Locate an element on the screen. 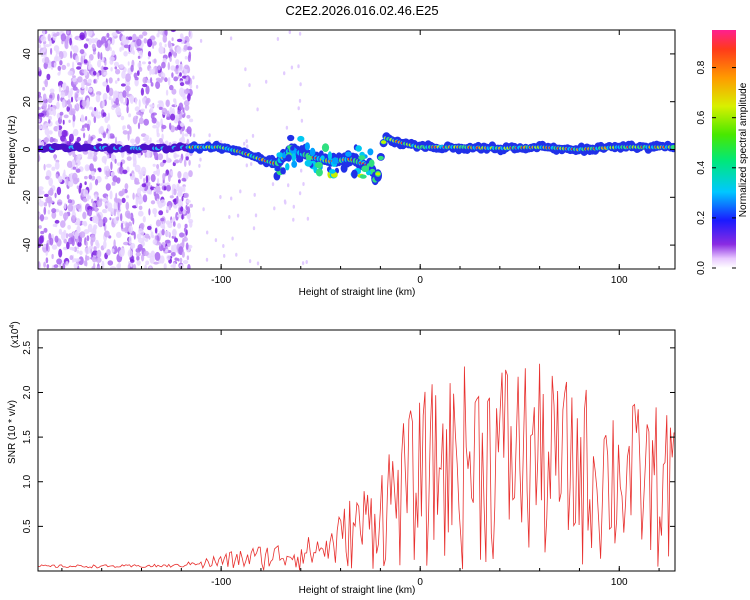  y-tick-label: 0.5 is located at coordinates (27, 526).